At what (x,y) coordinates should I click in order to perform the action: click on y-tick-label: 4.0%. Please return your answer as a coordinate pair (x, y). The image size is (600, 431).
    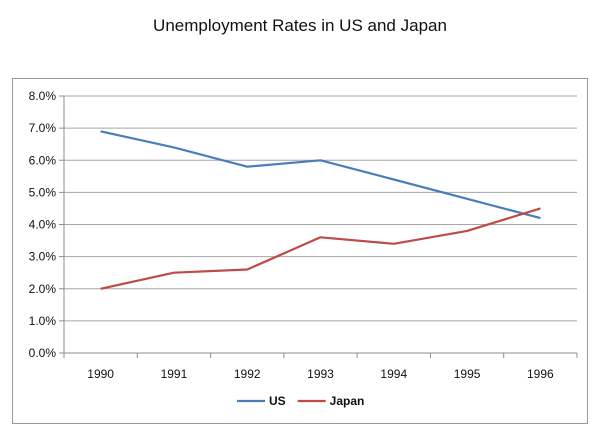
    Looking at the image, I should click on (43, 225).